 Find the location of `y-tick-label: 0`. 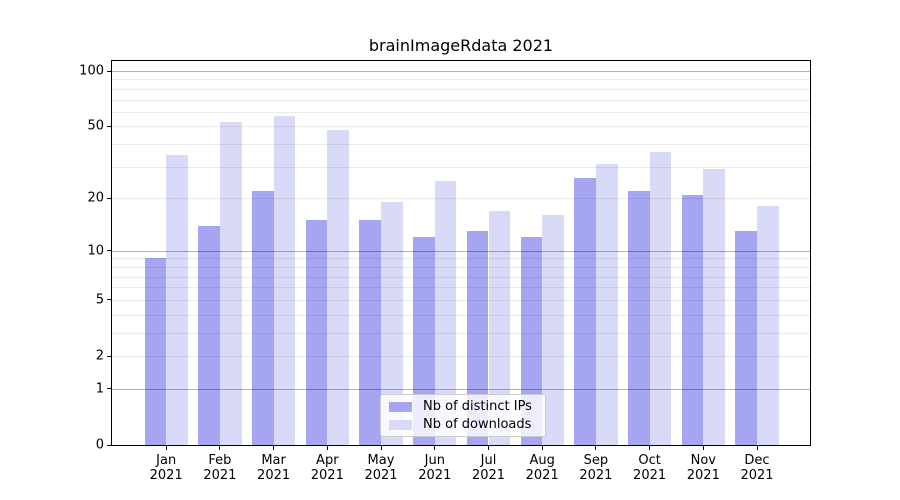

y-tick-label: 0 is located at coordinates (99, 445).